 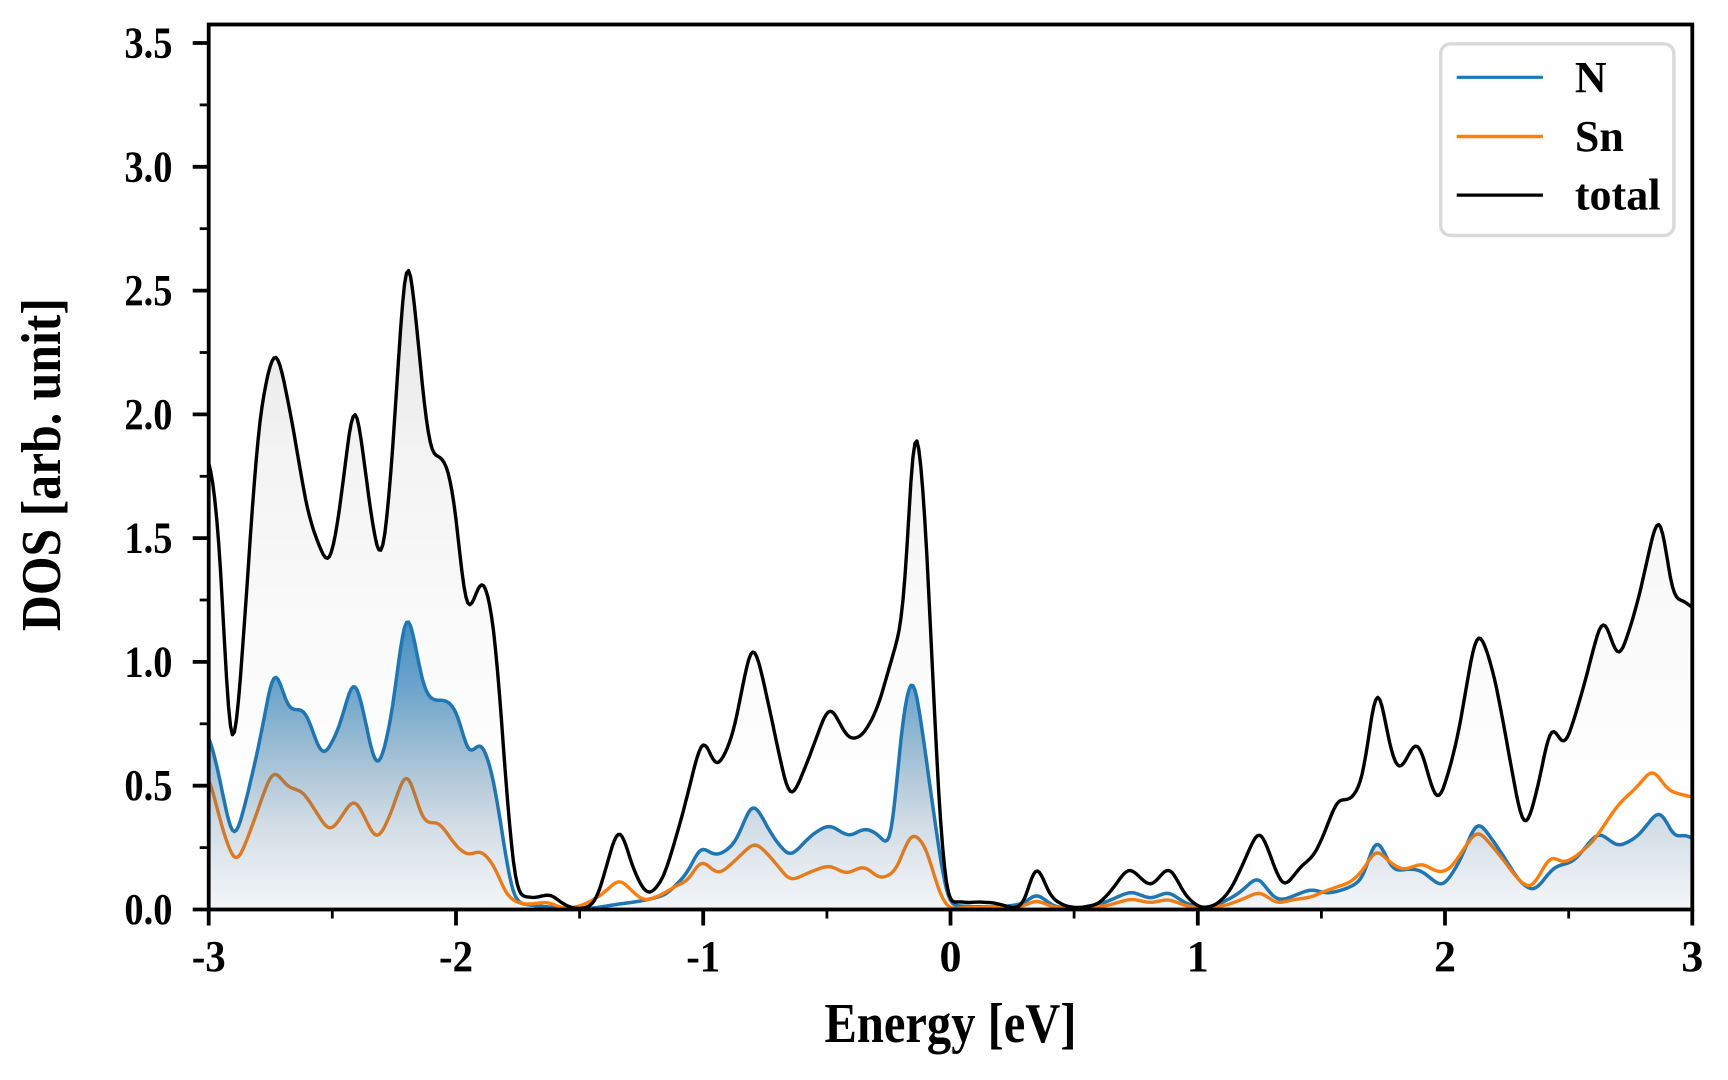 I want to click on svg-text: -1, so click(x=703, y=956).